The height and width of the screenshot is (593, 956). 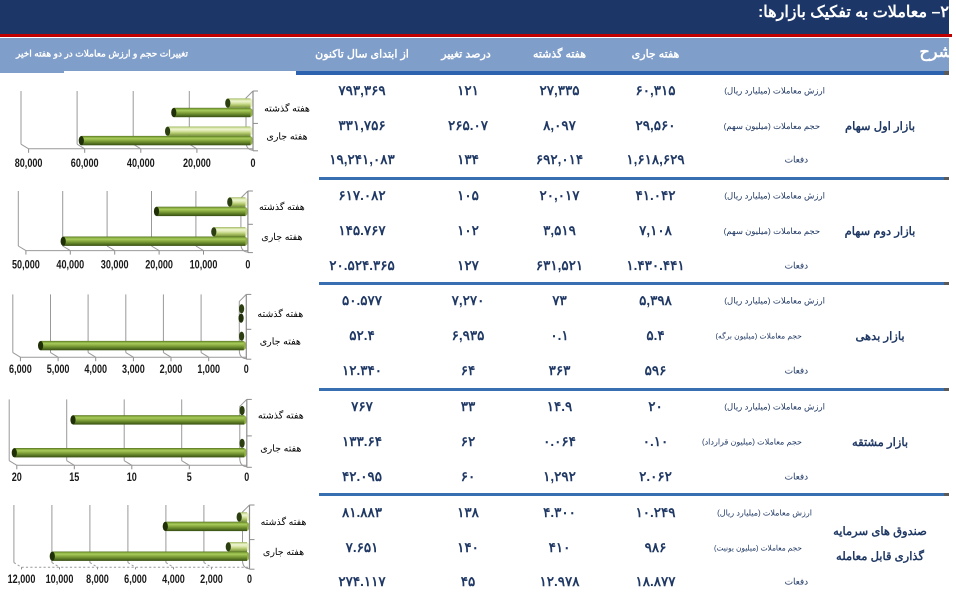 What do you see at coordinates (58, 369) in the screenshot?
I see `svg-text: 5,000` at bounding box center [58, 369].